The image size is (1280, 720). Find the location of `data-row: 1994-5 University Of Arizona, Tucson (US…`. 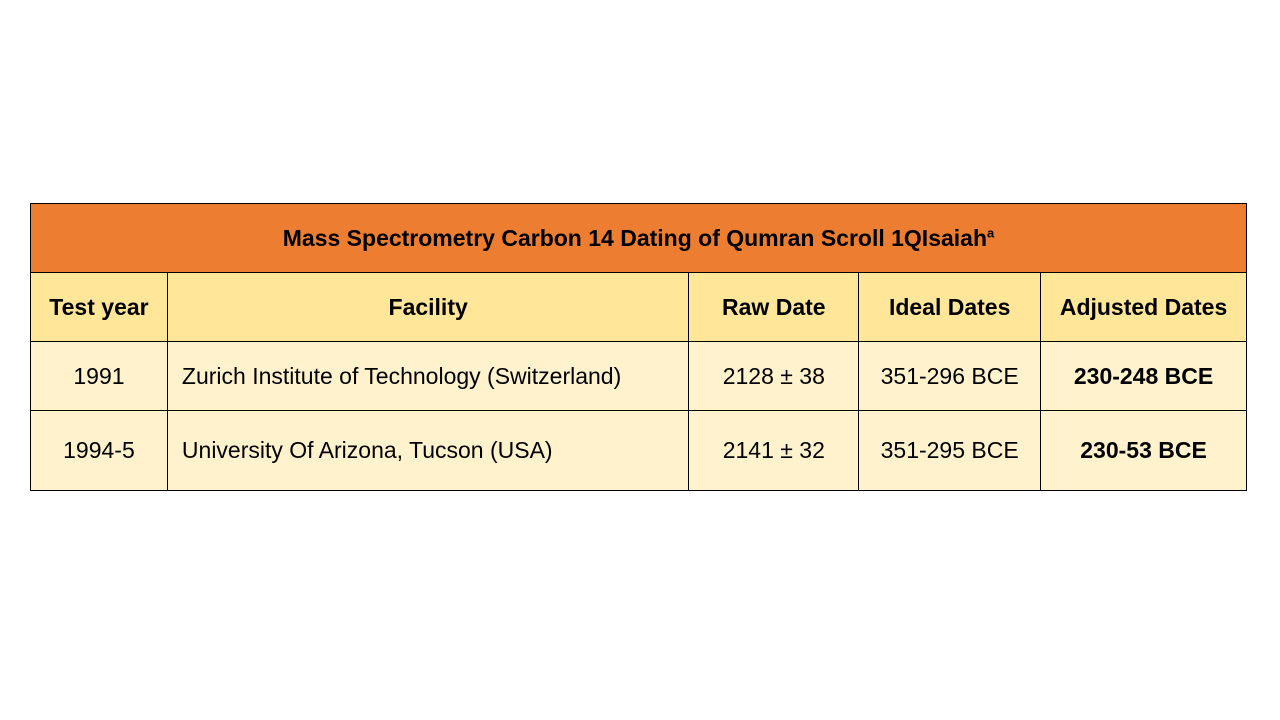

data-row: 1994-5 University Of Arizona, Tucson (US… is located at coordinates (638, 450).